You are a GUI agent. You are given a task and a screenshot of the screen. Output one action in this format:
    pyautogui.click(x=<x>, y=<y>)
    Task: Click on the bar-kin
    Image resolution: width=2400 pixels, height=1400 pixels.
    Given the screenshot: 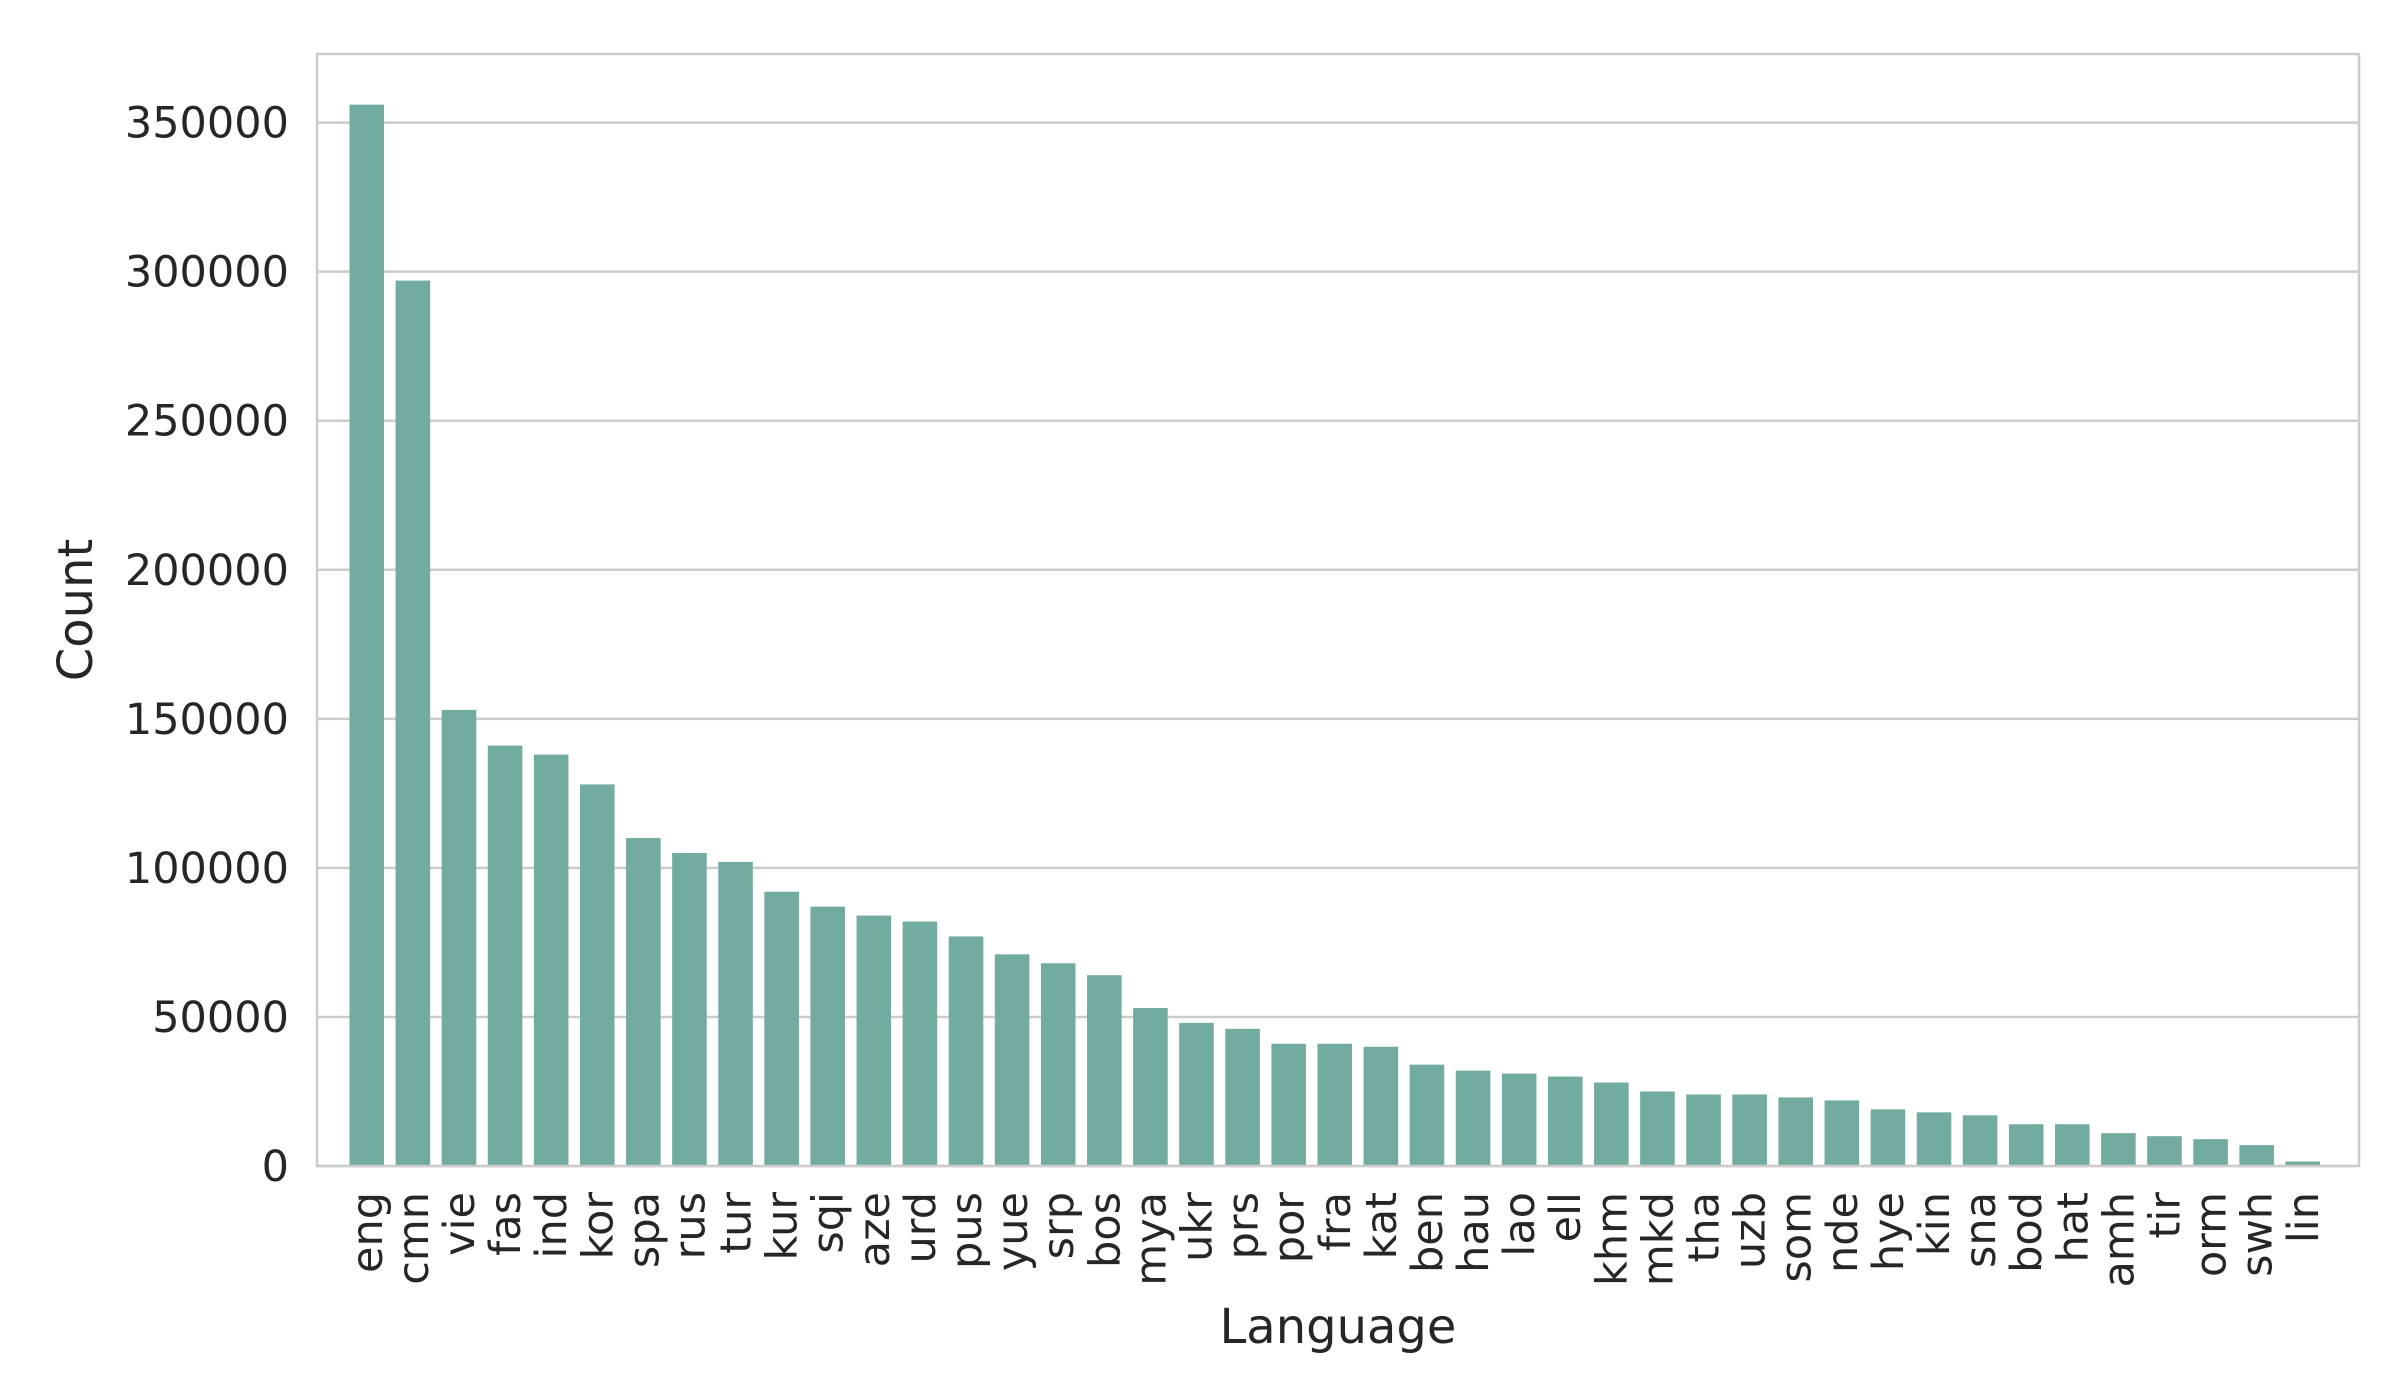 What is the action you would take?
    pyautogui.click(x=1934, y=1139)
    